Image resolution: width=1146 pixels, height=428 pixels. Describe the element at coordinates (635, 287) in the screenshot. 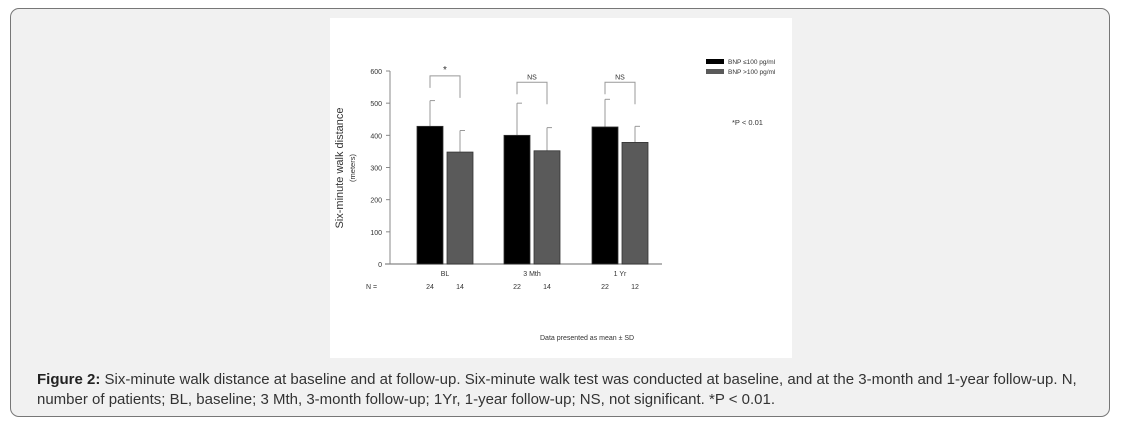

I see `n-value: 12` at that location.